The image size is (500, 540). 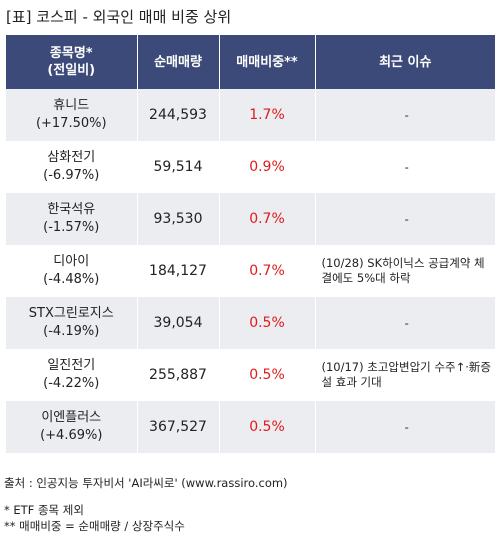 I want to click on table-row: 휴니드 (+17.50%) 244,593 1.7% -, so click(x=250, y=115).